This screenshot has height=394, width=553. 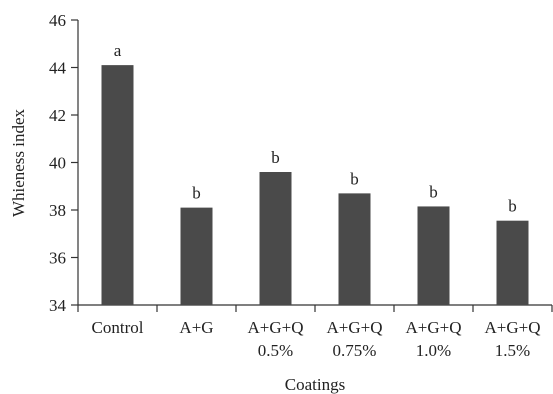 What do you see at coordinates (118, 327) in the screenshot?
I see `category-label: Control` at bounding box center [118, 327].